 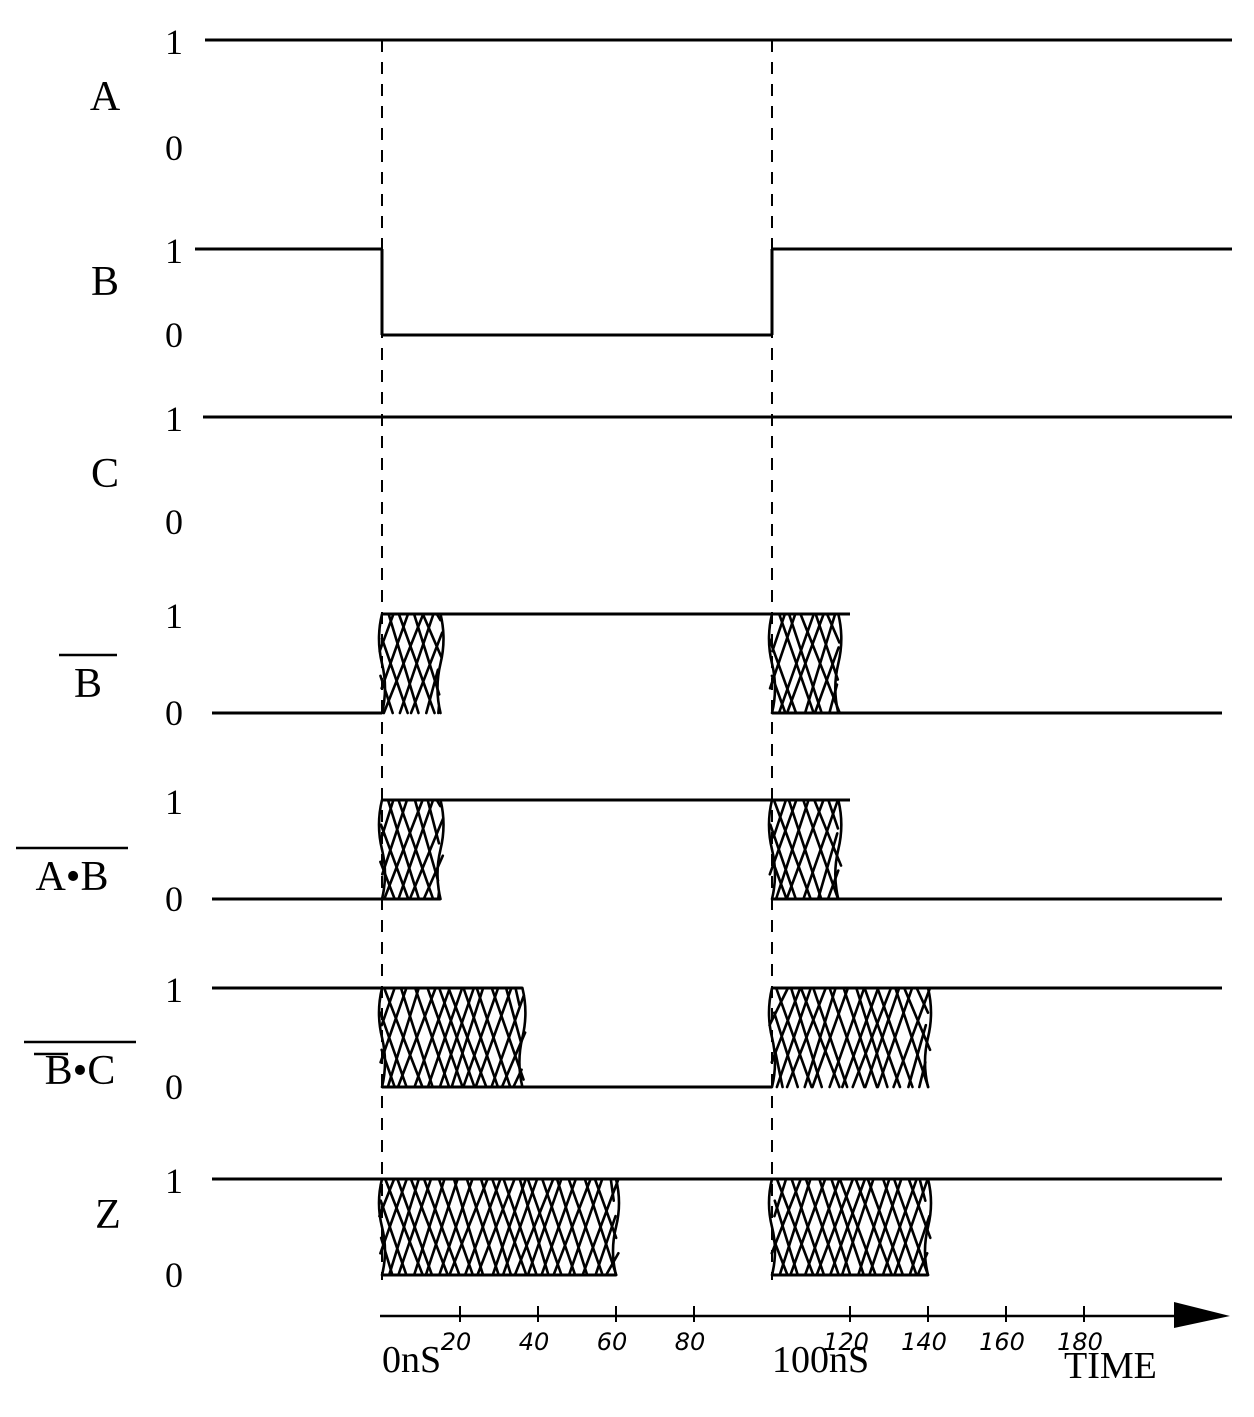 What do you see at coordinates (820, 1360) in the screenshot?
I see `time-label: 100nS` at bounding box center [820, 1360].